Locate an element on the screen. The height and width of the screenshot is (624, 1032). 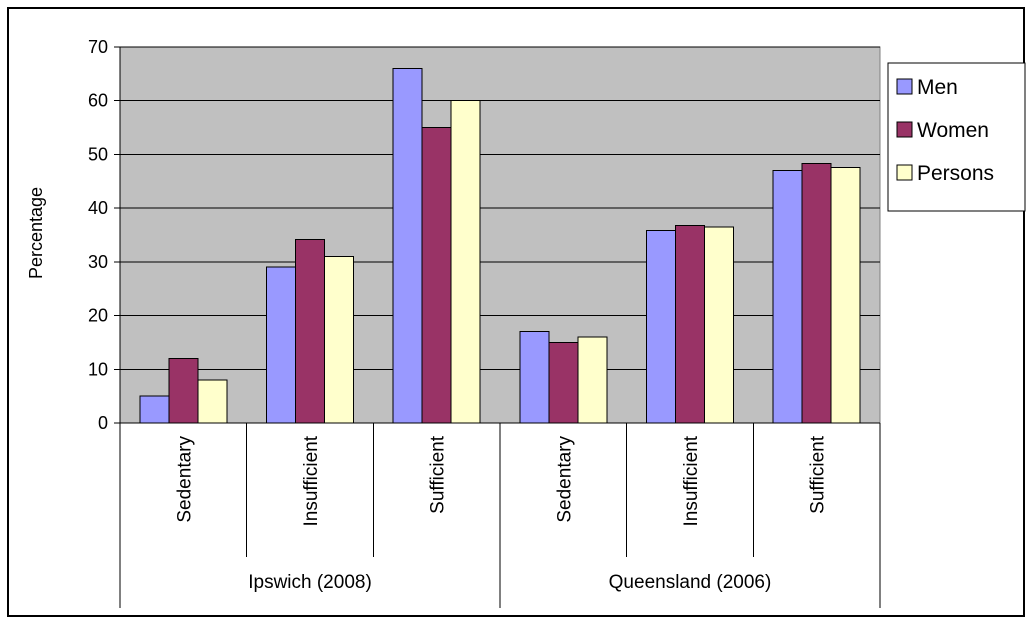
group-label: Queensland (2006) is located at coordinates (690, 582).